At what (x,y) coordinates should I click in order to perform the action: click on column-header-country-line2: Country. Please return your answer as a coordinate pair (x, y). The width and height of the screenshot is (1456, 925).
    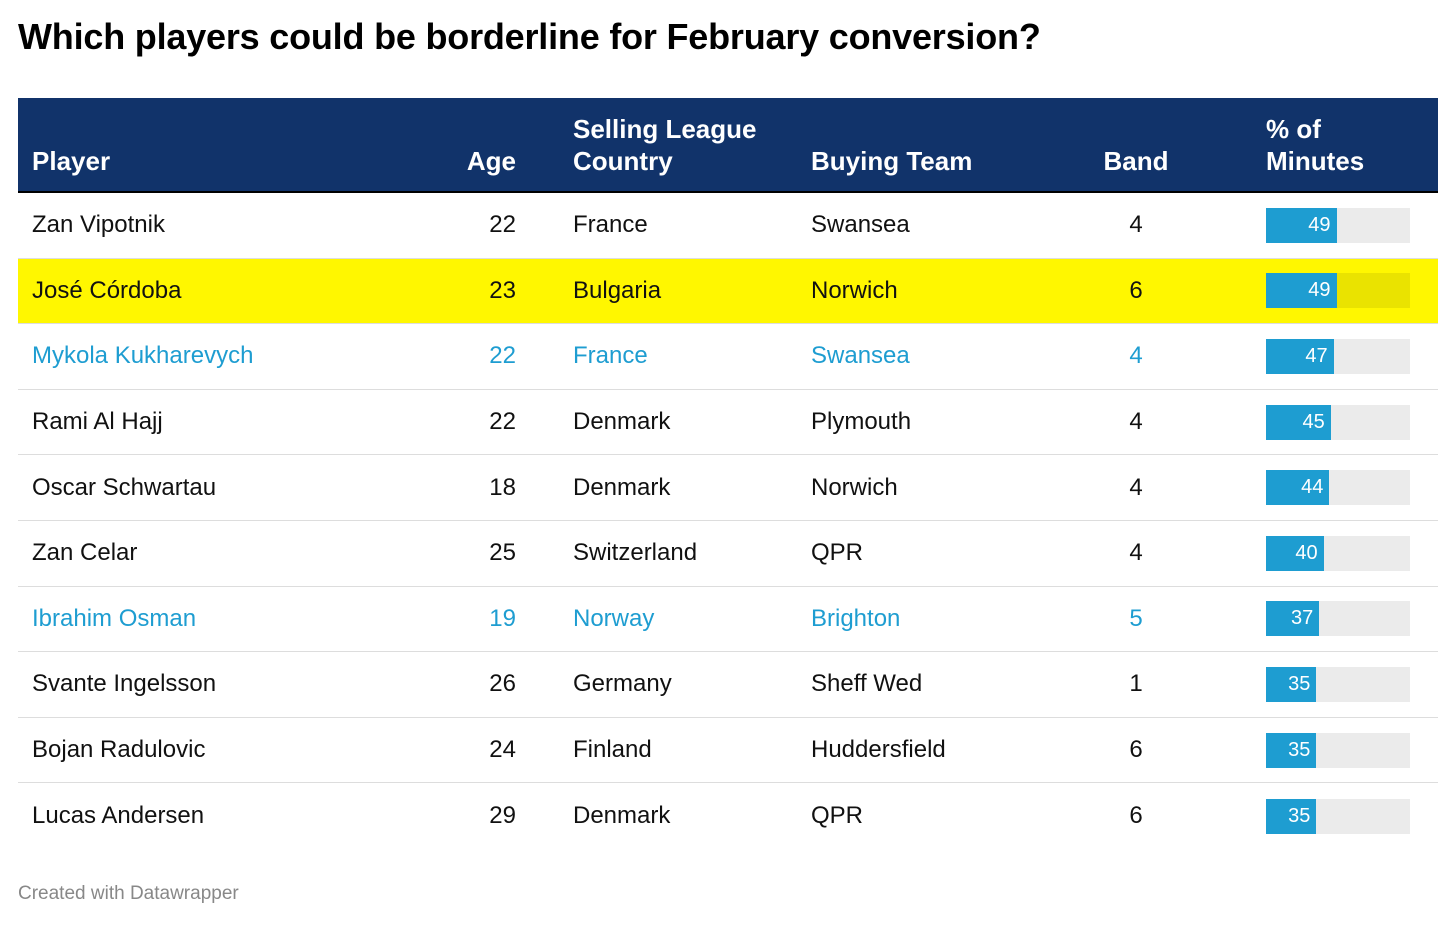
    Looking at the image, I should click on (623, 161).